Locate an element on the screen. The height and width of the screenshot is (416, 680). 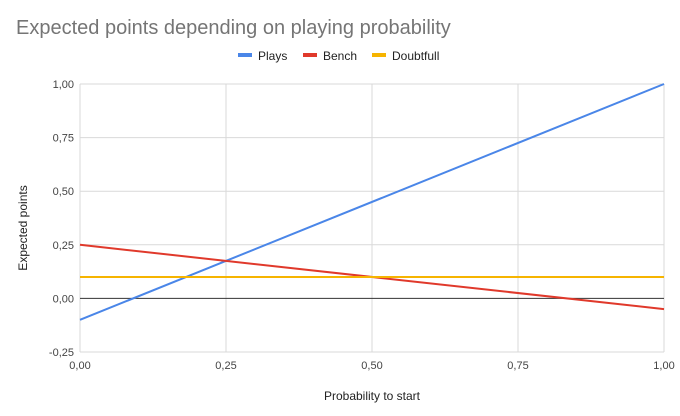
y-axis-ticks: -0,25 0,00 0,25 0,50 0,75 1,00 is located at coordinates (61, 219).